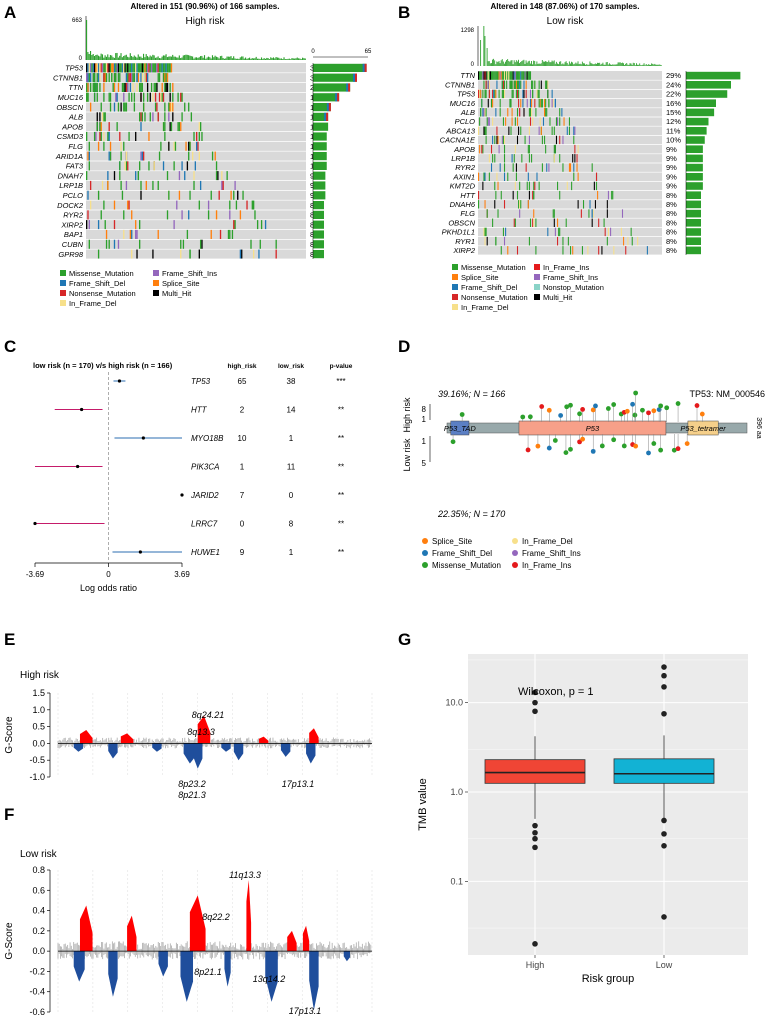 The image size is (768, 1018). Describe the element at coordinates (458, 140) in the screenshot. I see `gene-label: CACNA1E` at that location.